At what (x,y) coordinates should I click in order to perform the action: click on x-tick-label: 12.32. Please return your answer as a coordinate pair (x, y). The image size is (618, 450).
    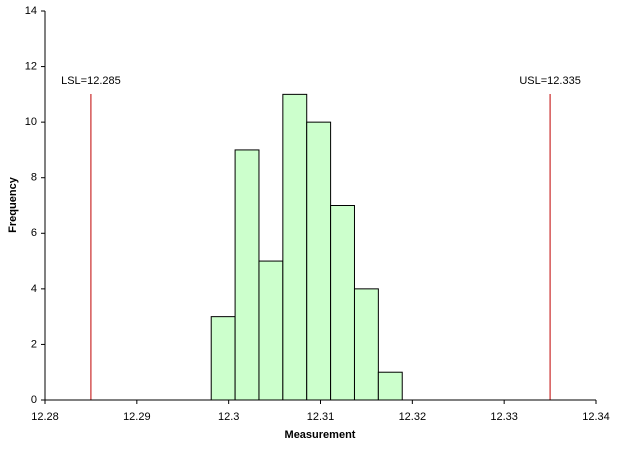
    Looking at the image, I should click on (413, 417).